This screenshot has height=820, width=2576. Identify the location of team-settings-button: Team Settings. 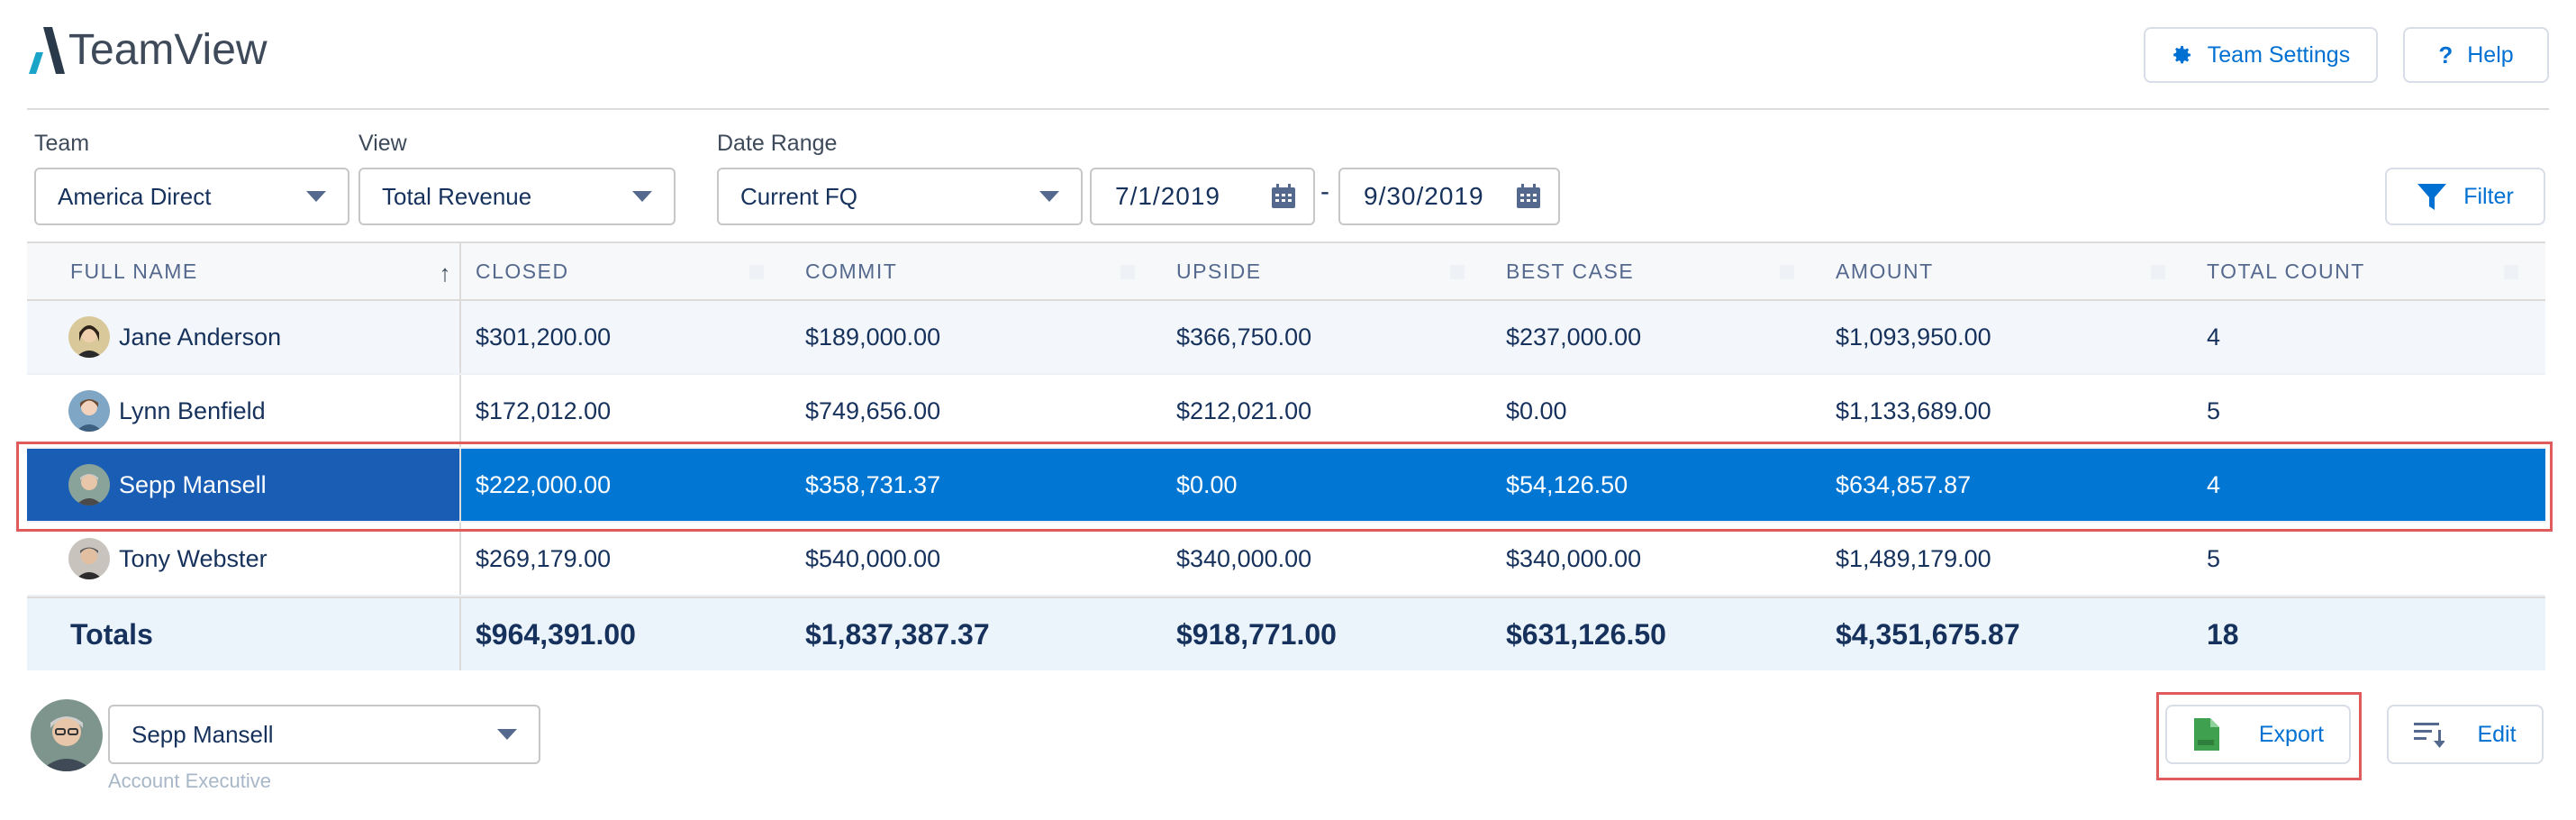
(2261, 55).